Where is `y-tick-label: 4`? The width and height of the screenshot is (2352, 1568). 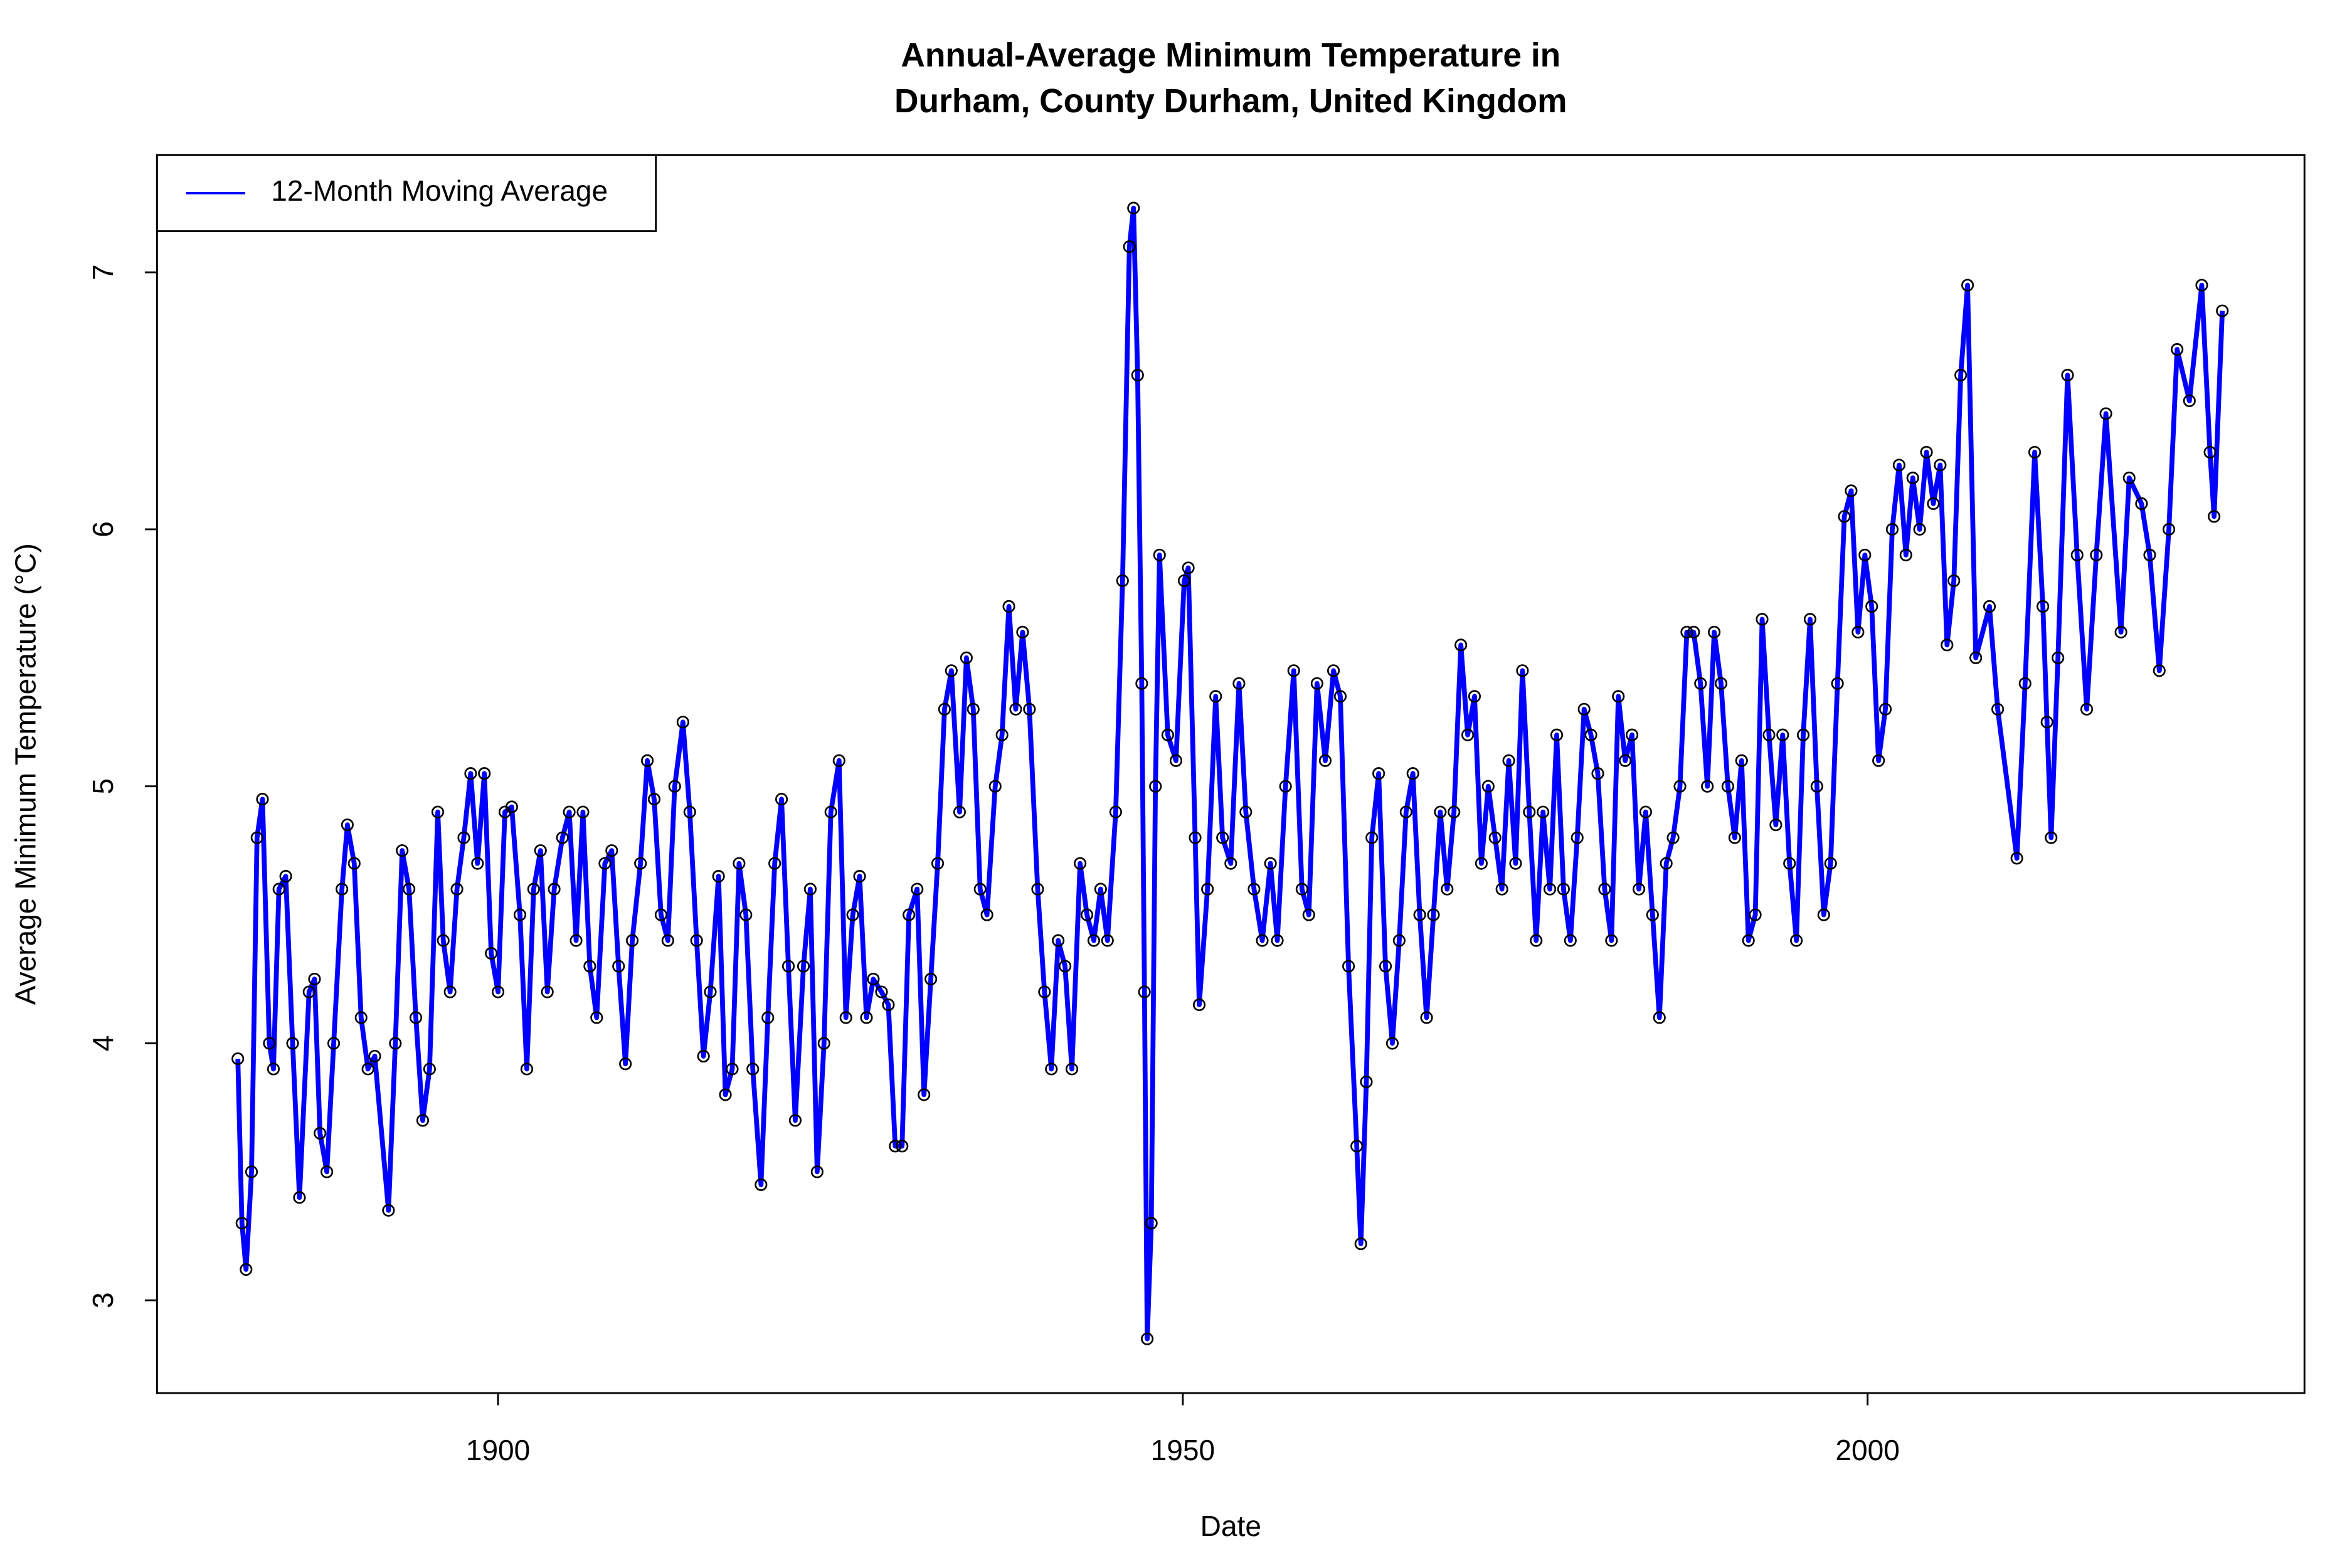 y-tick-label: 4 is located at coordinates (103, 1044).